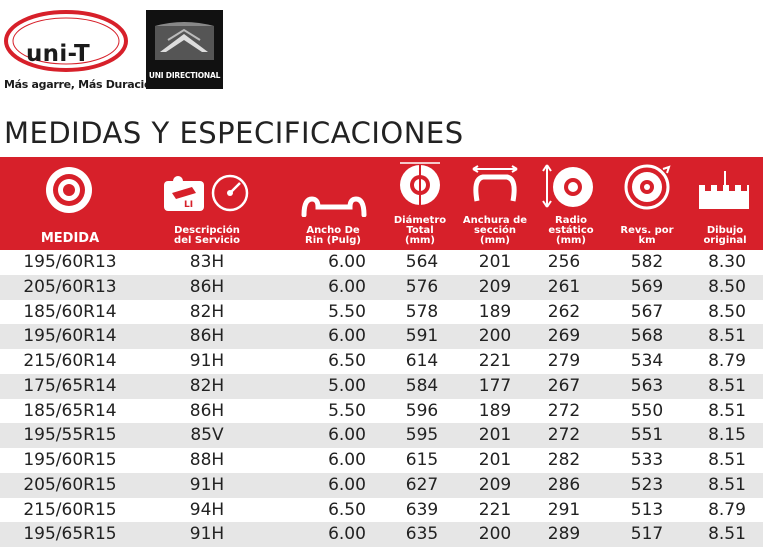 The image size is (763, 557). Describe the element at coordinates (422, 460) in the screenshot. I see `cell-diametro: 615` at that location.